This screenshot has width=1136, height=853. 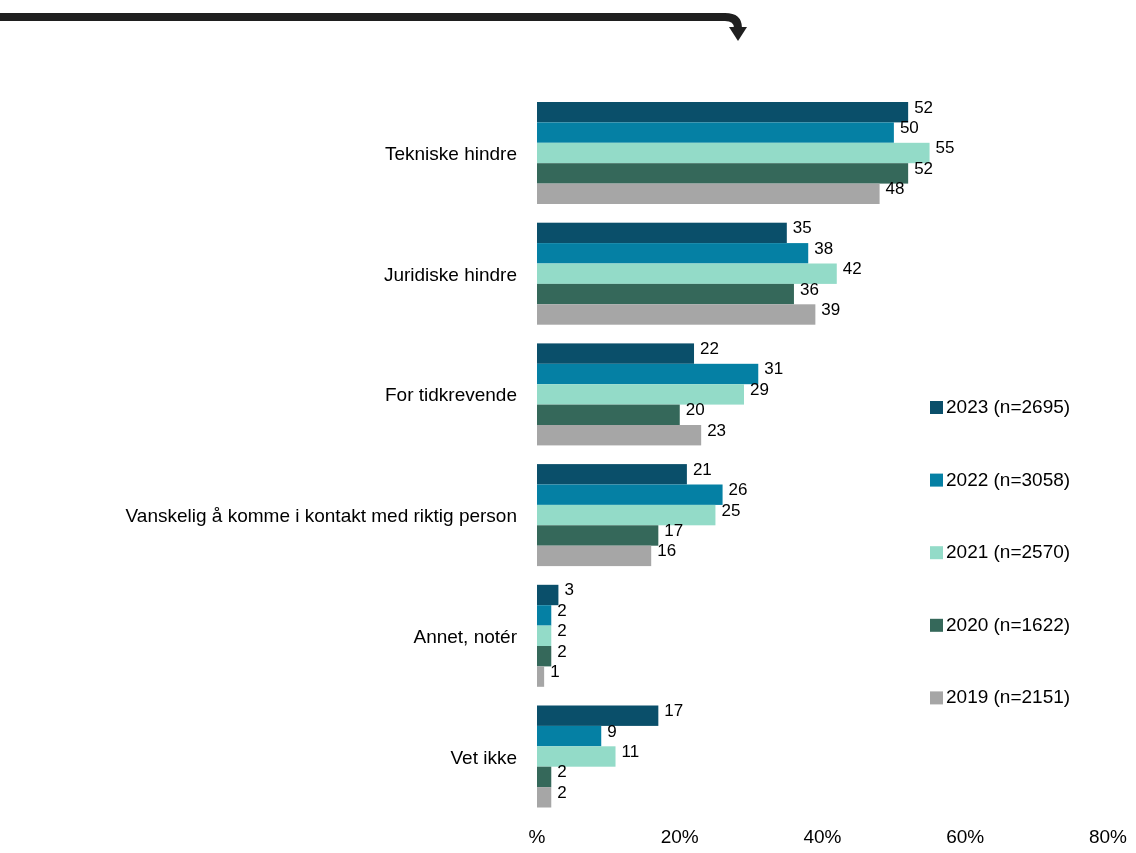 What do you see at coordinates (465, 636) in the screenshot?
I see `y-tick-label: Annet, notér` at bounding box center [465, 636].